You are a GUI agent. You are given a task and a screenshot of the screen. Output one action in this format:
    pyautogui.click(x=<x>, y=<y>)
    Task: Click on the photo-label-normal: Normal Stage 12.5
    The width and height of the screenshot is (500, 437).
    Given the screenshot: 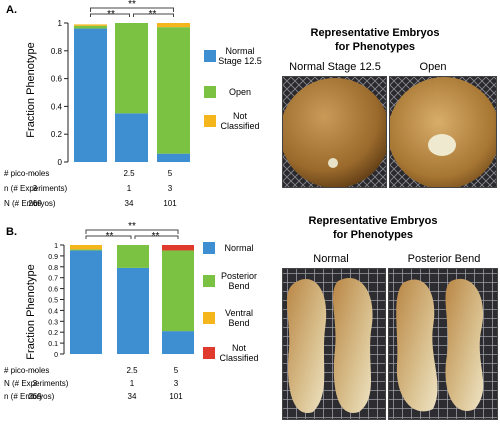 What is the action you would take?
    pyautogui.click(x=335, y=67)
    